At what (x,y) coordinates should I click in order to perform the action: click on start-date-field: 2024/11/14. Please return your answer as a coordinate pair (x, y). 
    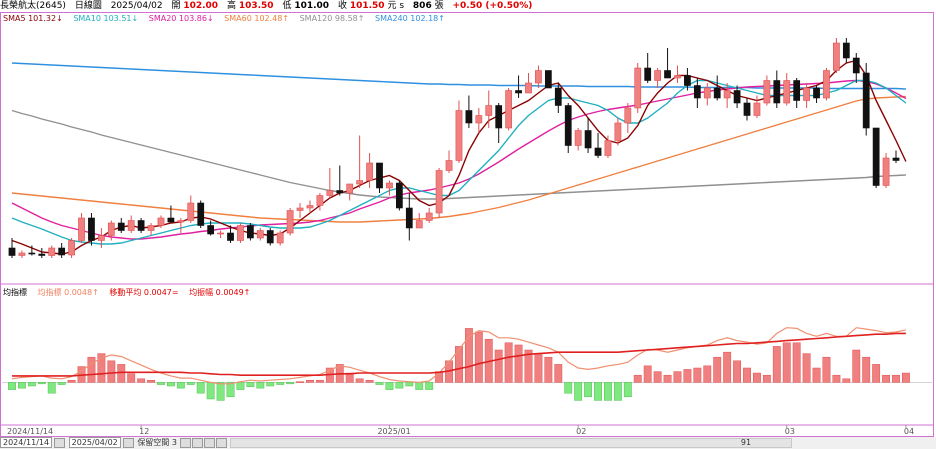
    Looking at the image, I should click on (26, 442).